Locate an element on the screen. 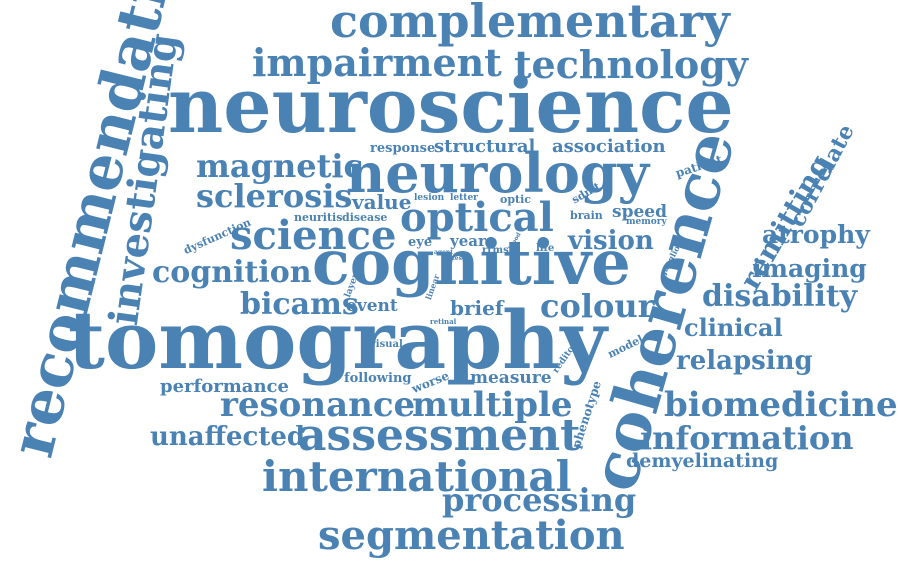 The height and width of the screenshot is (564, 900). word-eye: eye is located at coordinates (420, 242).